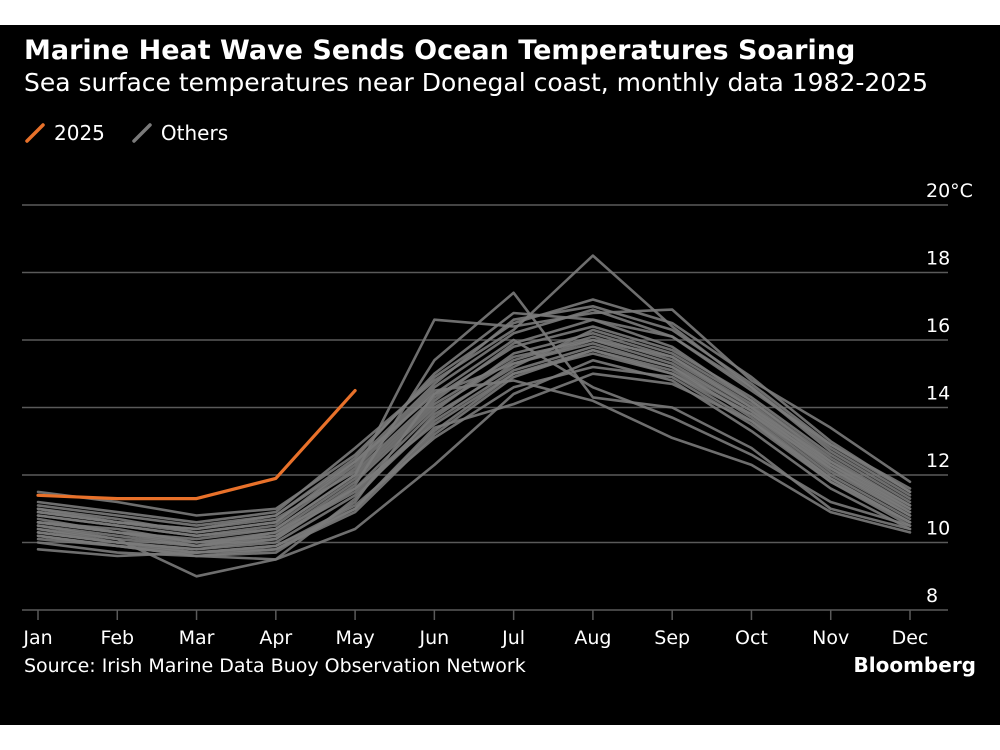 The width and height of the screenshot is (1000, 750). What do you see at coordinates (79, 133) in the screenshot?
I see `legend-label-2025: 2025` at bounding box center [79, 133].